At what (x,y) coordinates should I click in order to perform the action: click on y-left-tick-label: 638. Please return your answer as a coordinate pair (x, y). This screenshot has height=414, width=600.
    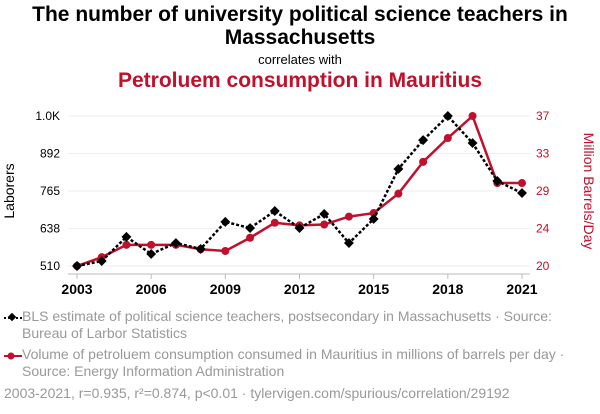
    Looking at the image, I should click on (50, 229).